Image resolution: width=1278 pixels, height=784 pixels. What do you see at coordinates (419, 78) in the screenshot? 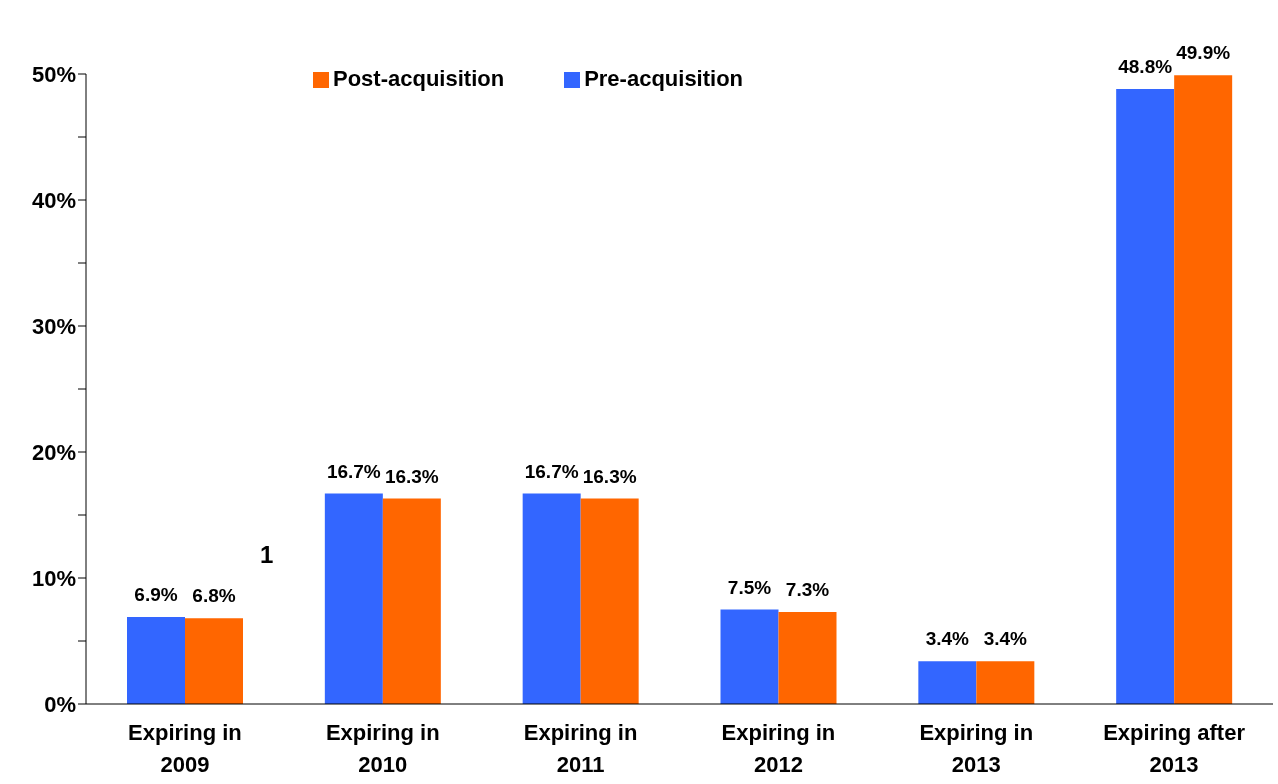
I see `legend-label: Post-acquisition` at bounding box center [419, 78].